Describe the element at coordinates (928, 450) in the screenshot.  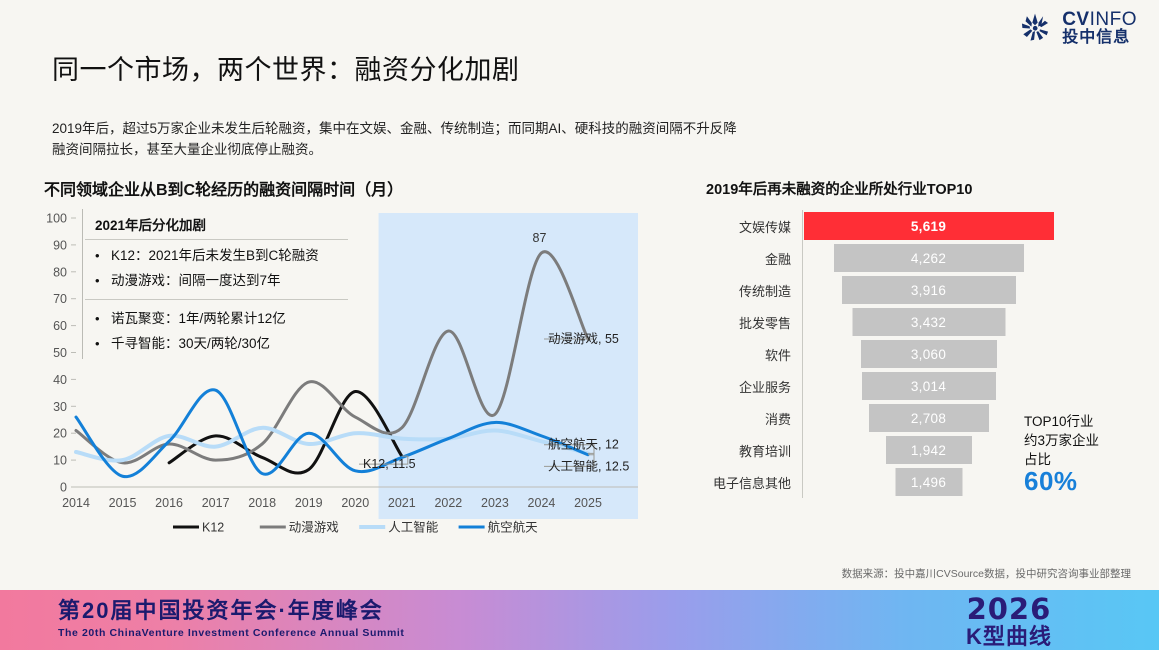
I see `funnel-bar: 1,942` at that location.